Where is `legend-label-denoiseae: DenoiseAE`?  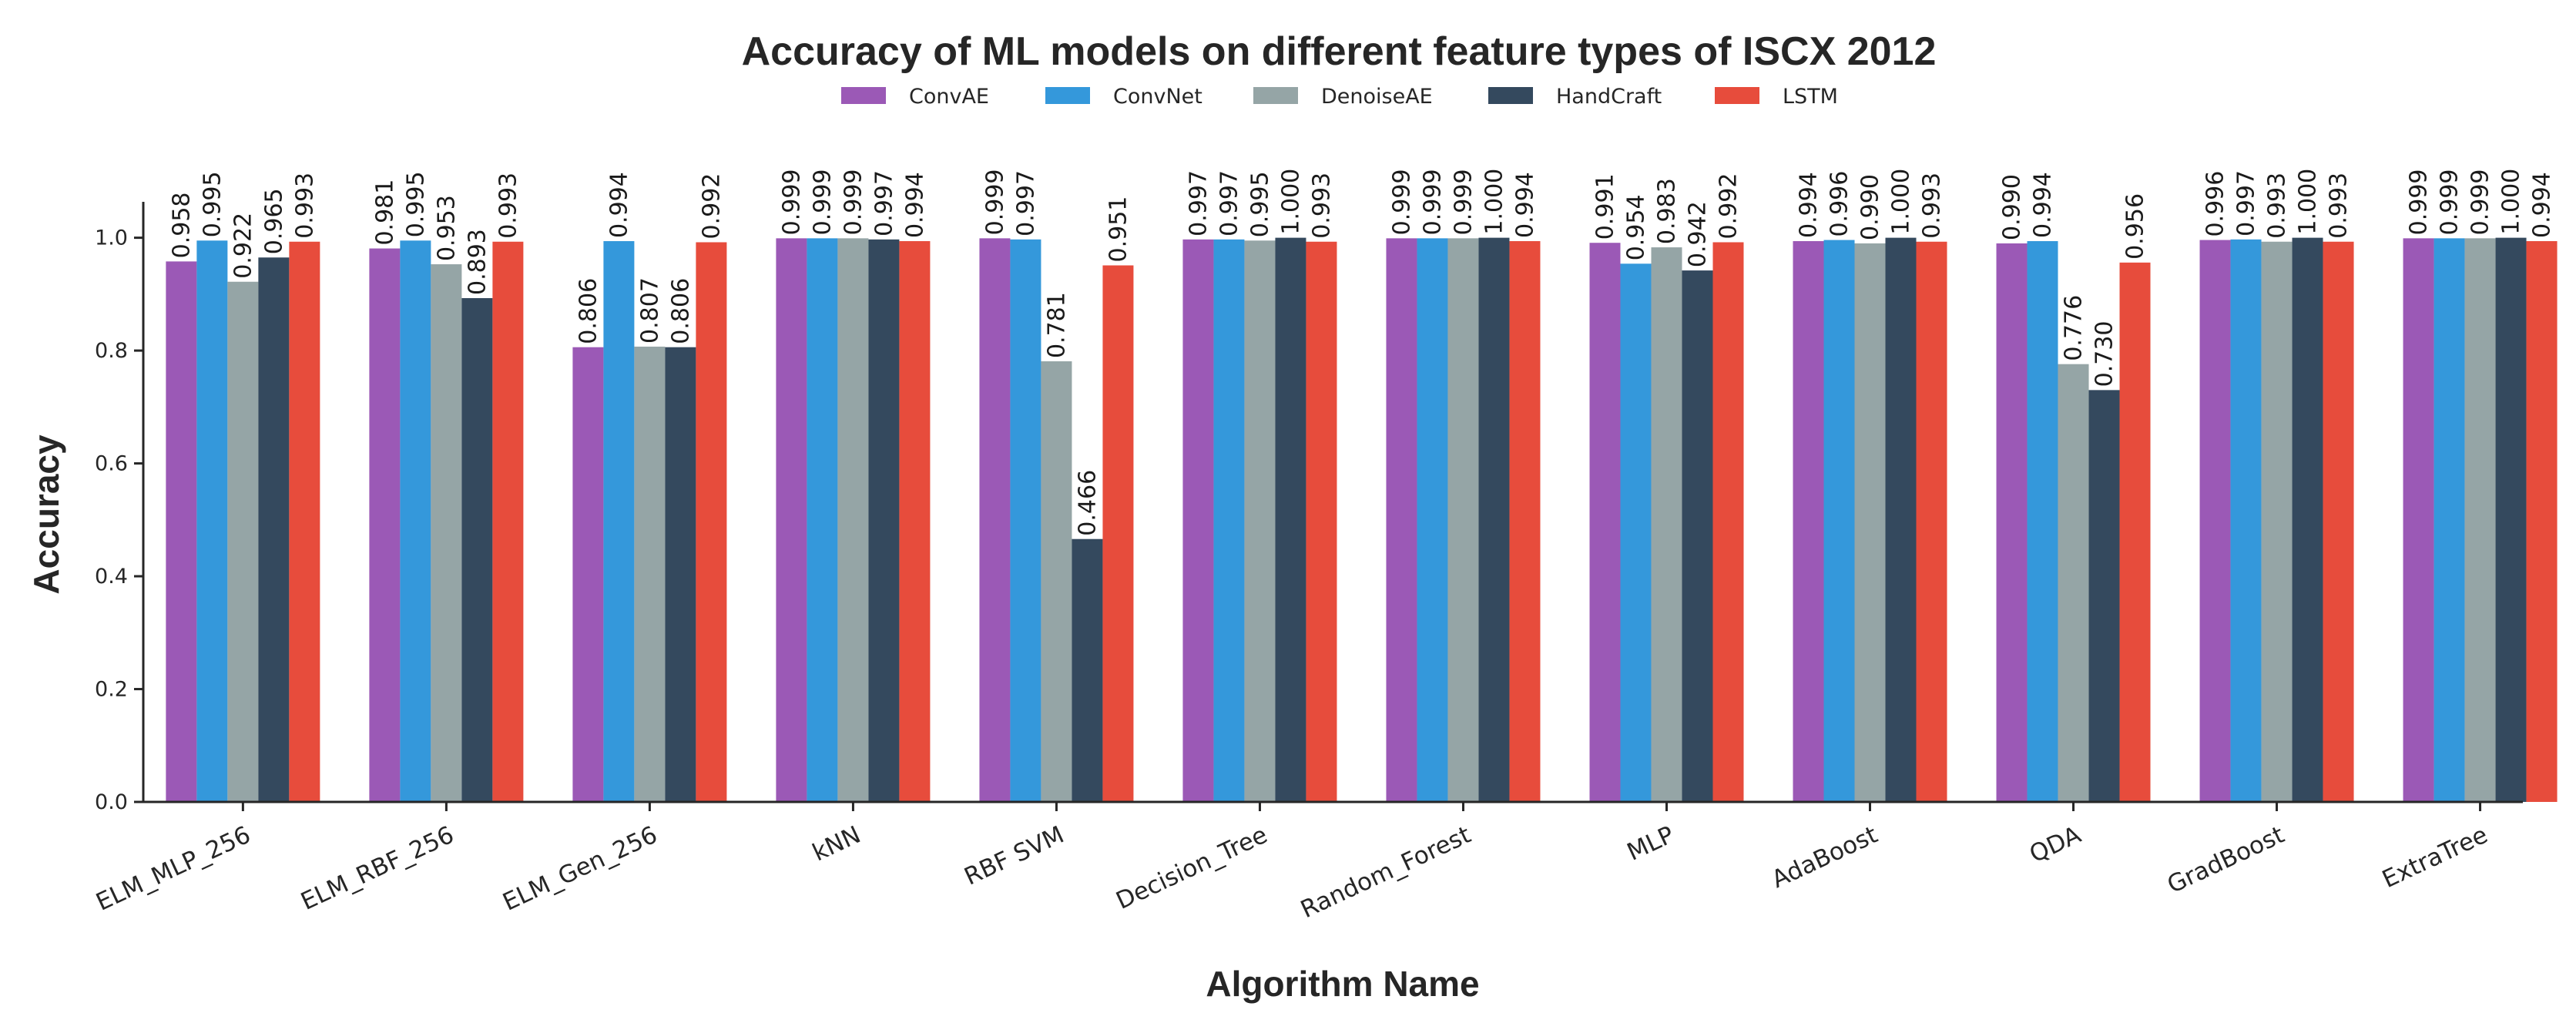
legend-label-denoiseae: DenoiseAE is located at coordinates (1377, 97).